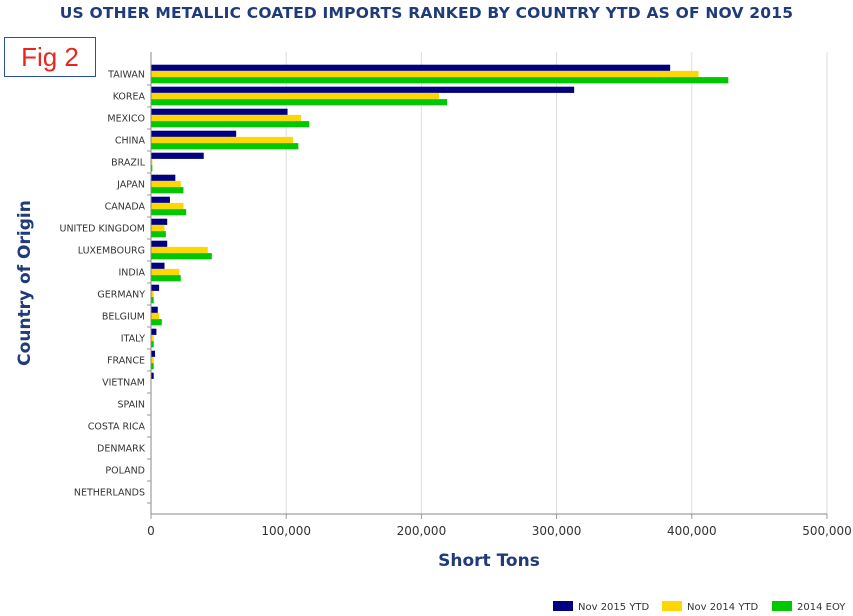 This screenshot has height=616, width=853. Describe the element at coordinates (827, 531) in the screenshot. I see `x-tick-label: 500,000` at that location.